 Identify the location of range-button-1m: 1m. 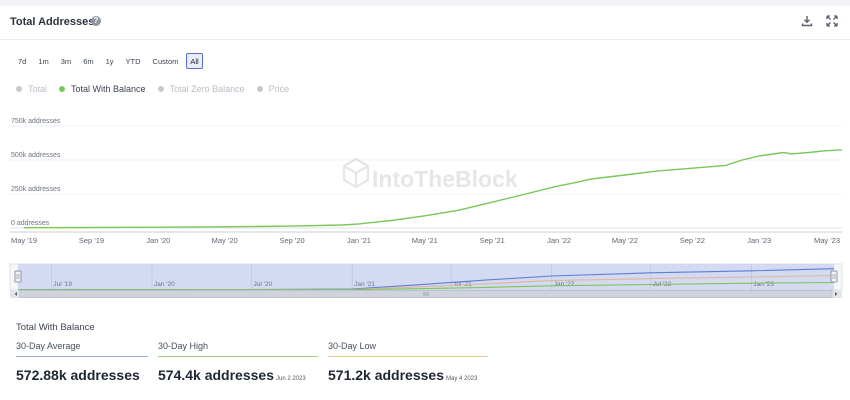
(43, 61).